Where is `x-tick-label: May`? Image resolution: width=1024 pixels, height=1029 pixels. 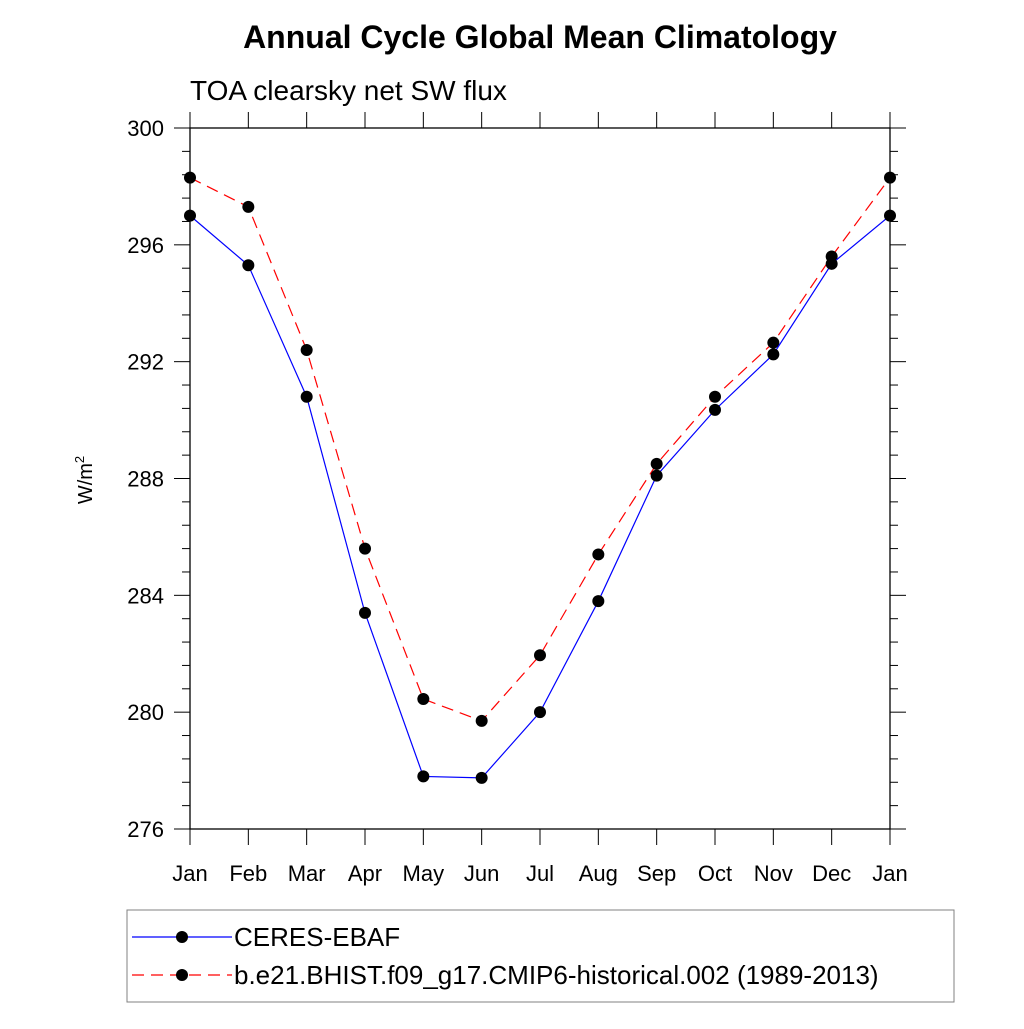
x-tick-label: May is located at coordinates (424, 873).